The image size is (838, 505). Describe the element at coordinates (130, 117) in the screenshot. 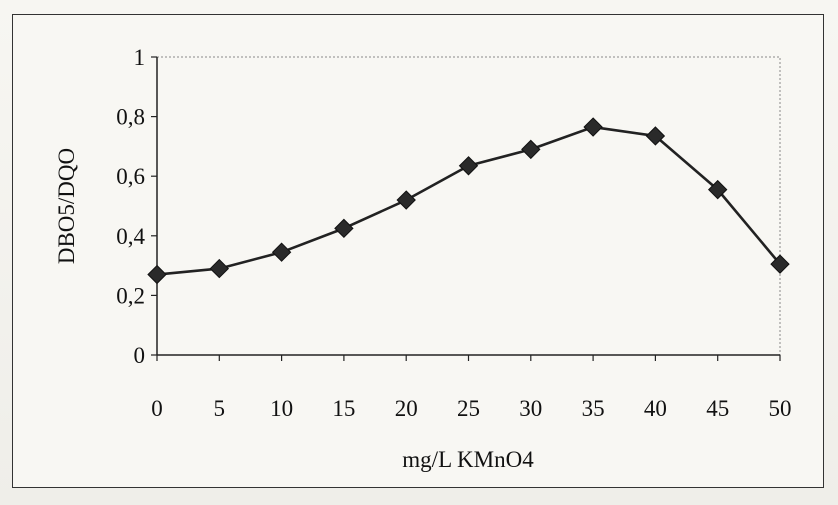

I see `y-tick-label: 0,8` at that location.